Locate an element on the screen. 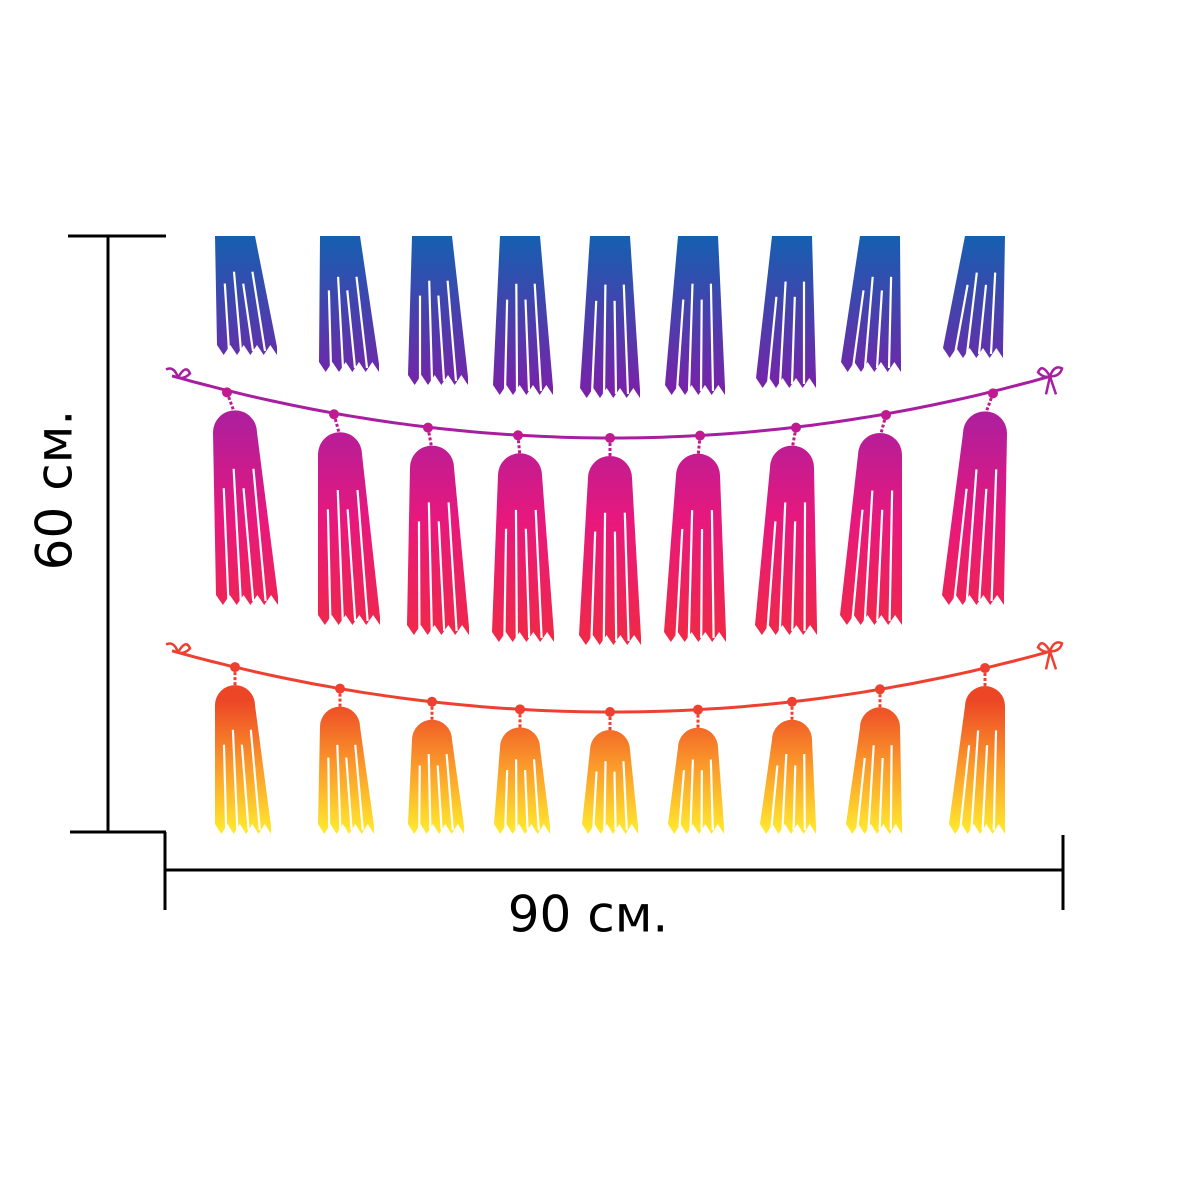 This screenshot has width=1200, height=1204. string is located at coordinates (612, 681).